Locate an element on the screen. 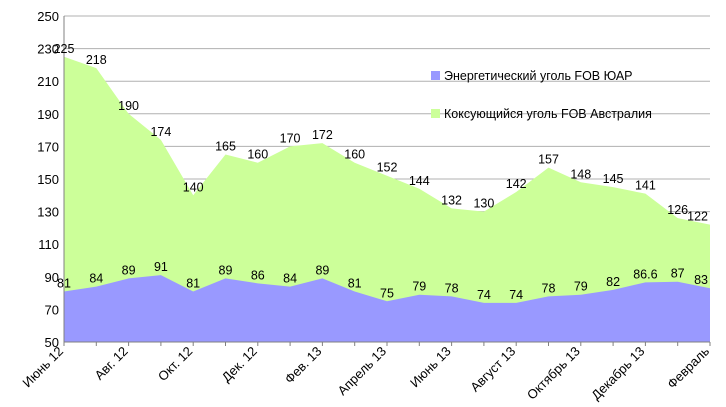 The height and width of the screenshot is (407, 726). data-label: 122 is located at coordinates (697, 217).